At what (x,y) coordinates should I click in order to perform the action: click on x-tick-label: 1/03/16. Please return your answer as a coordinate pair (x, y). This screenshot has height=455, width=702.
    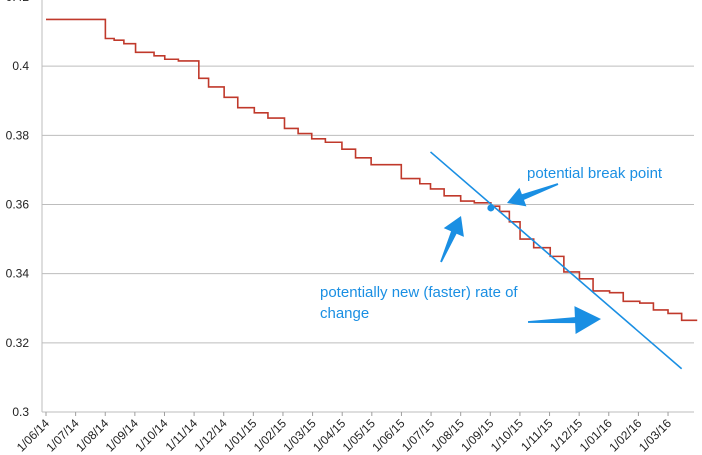
    Looking at the image, I should click on (655, 435).